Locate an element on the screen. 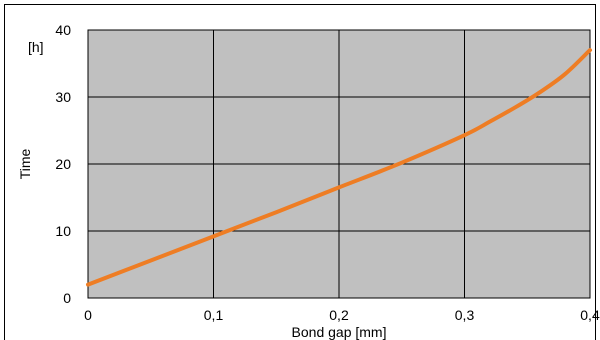 This screenshot has height=340, width=600. x-axis-label: Bond gap [mm] is located at coordinates (339, 332).